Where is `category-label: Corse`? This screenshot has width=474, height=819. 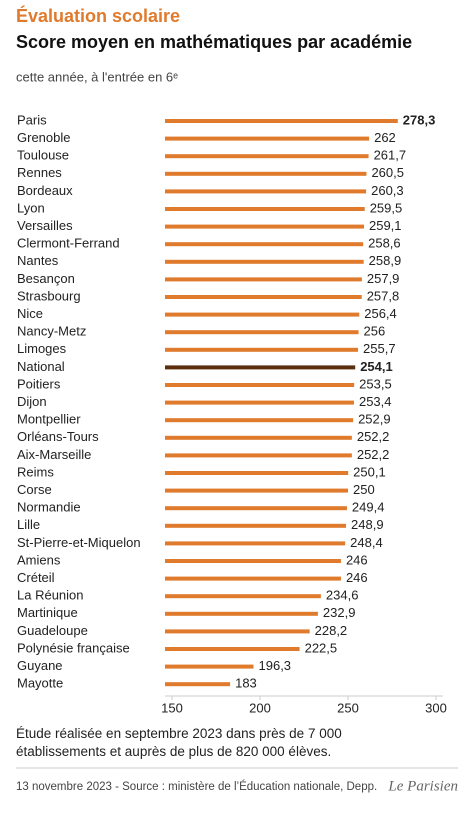
category-label: Corse is located at coordinates (34, 489).